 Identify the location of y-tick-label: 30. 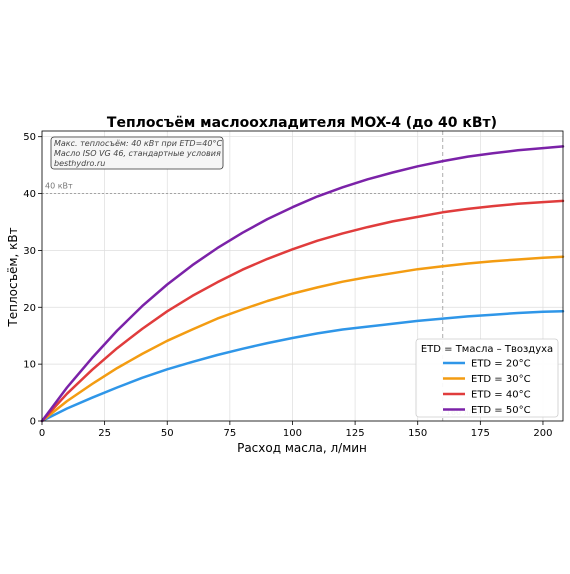
(29, 251).